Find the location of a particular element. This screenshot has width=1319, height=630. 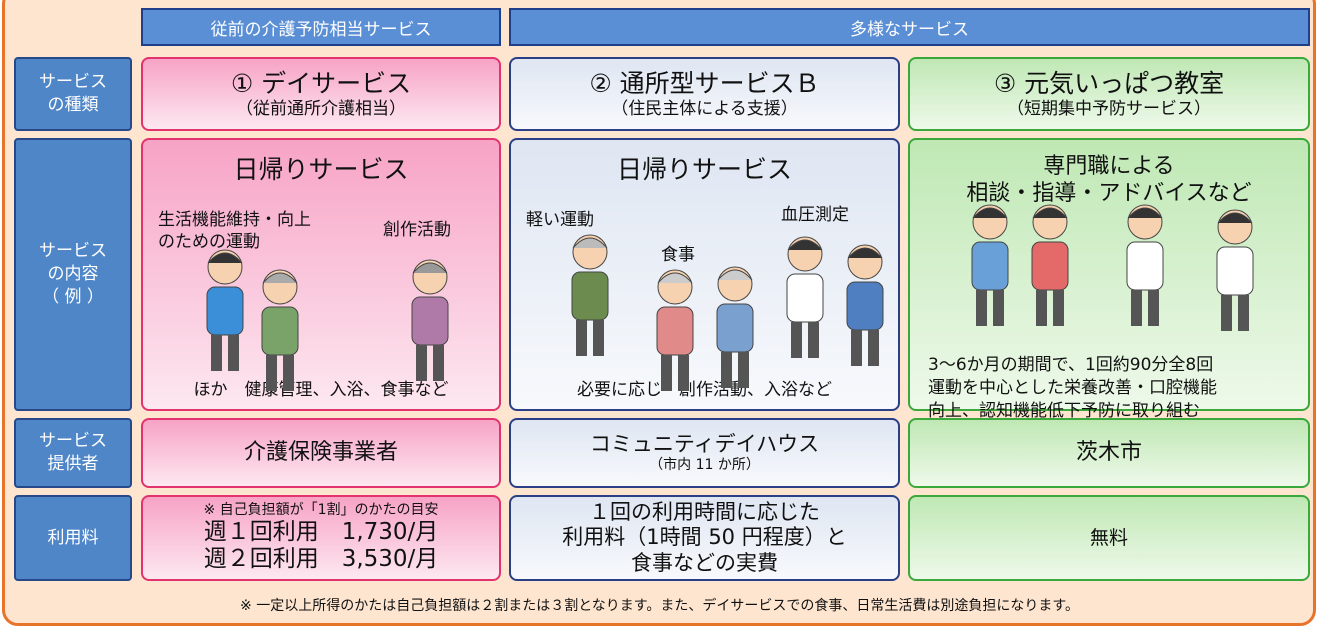

column-header: 多様なサービス is located at coordinates (909, 27).